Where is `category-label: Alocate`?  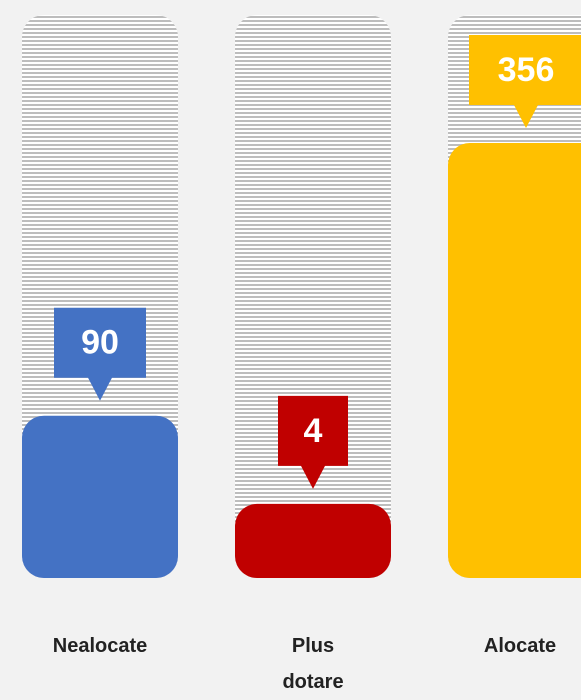 category-label: Alocate is located at coordinates (520, 646).